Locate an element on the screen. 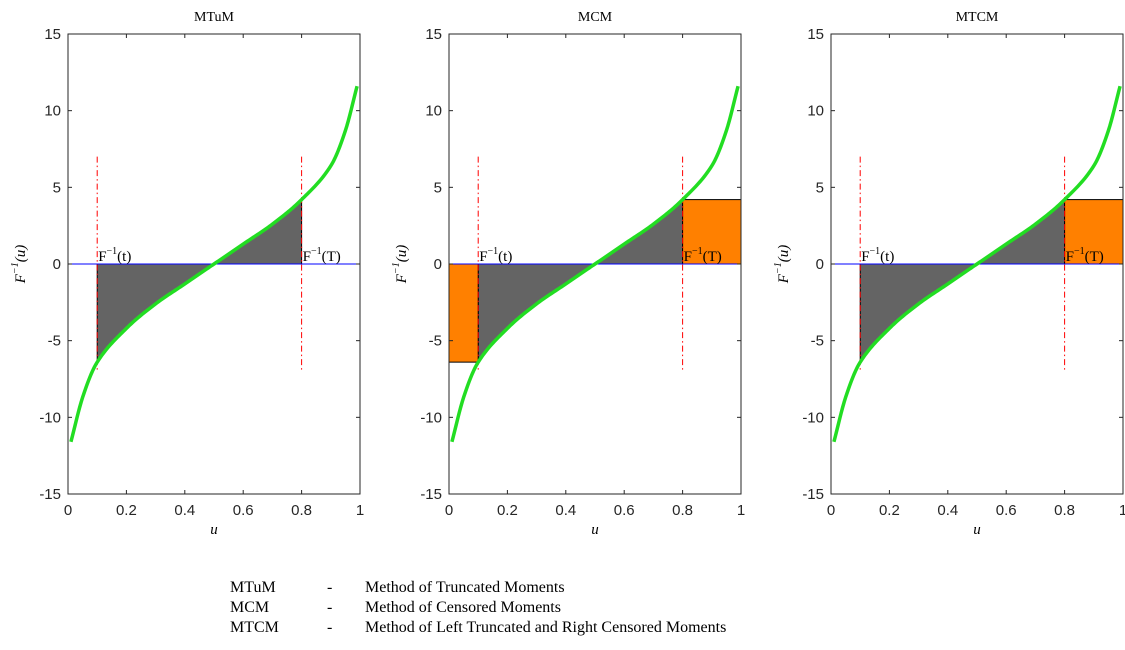 The width and height of the screenshot is (1125, 650). right-censored-block is located at coordinates (1094, 232).